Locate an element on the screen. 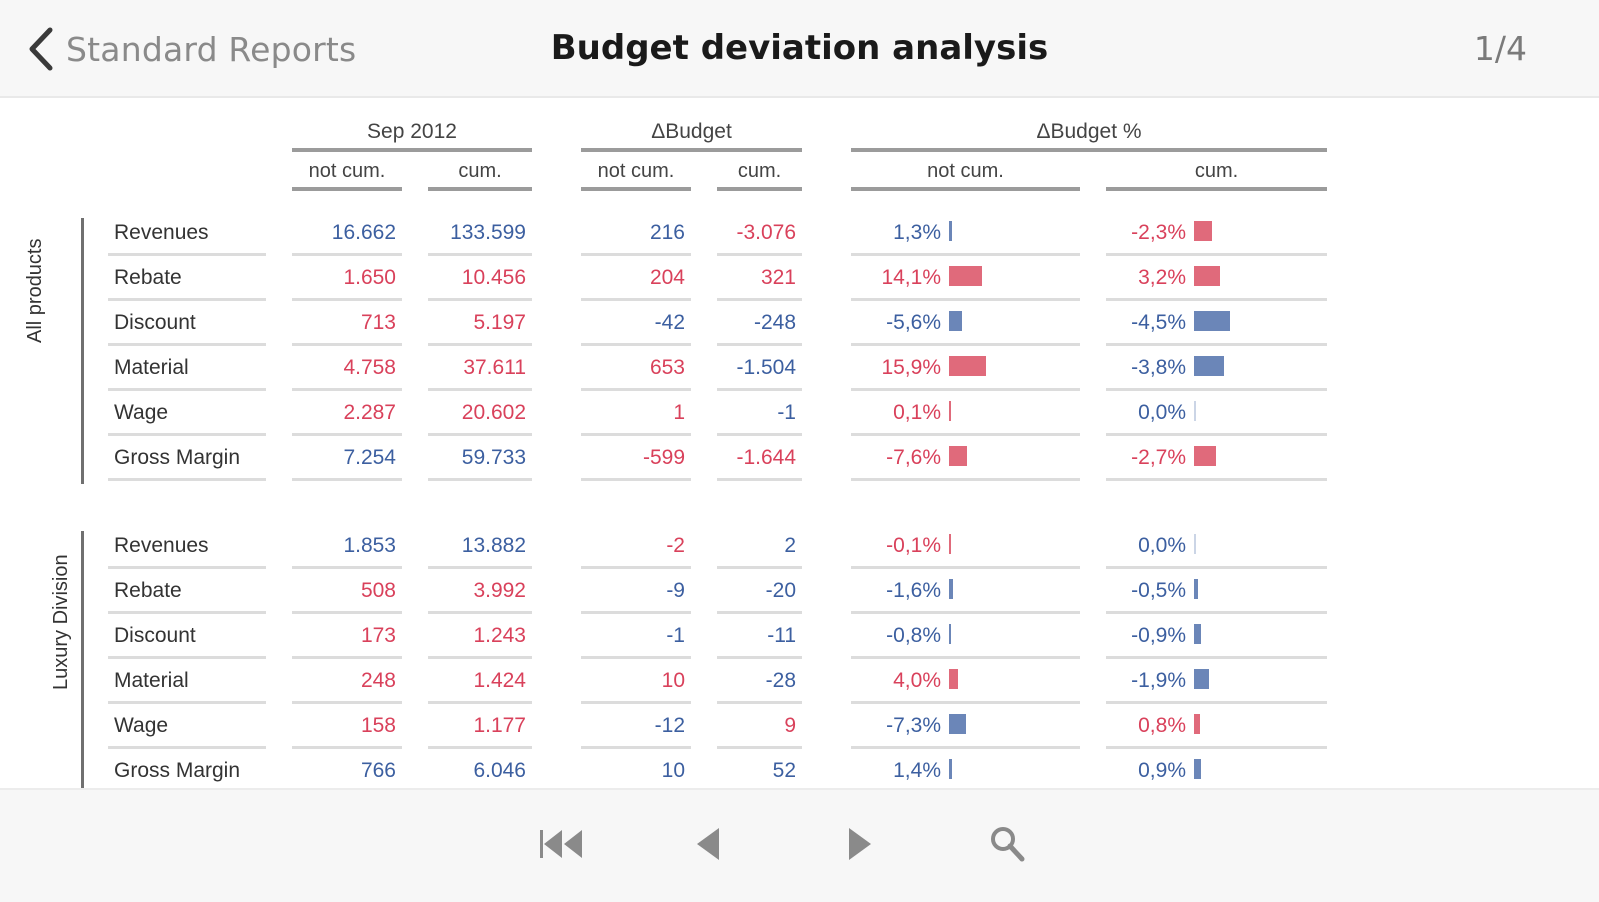 This screenshot has height=902, width=1599. percent-value: 0,8% is located at coordinates (1162, 725).